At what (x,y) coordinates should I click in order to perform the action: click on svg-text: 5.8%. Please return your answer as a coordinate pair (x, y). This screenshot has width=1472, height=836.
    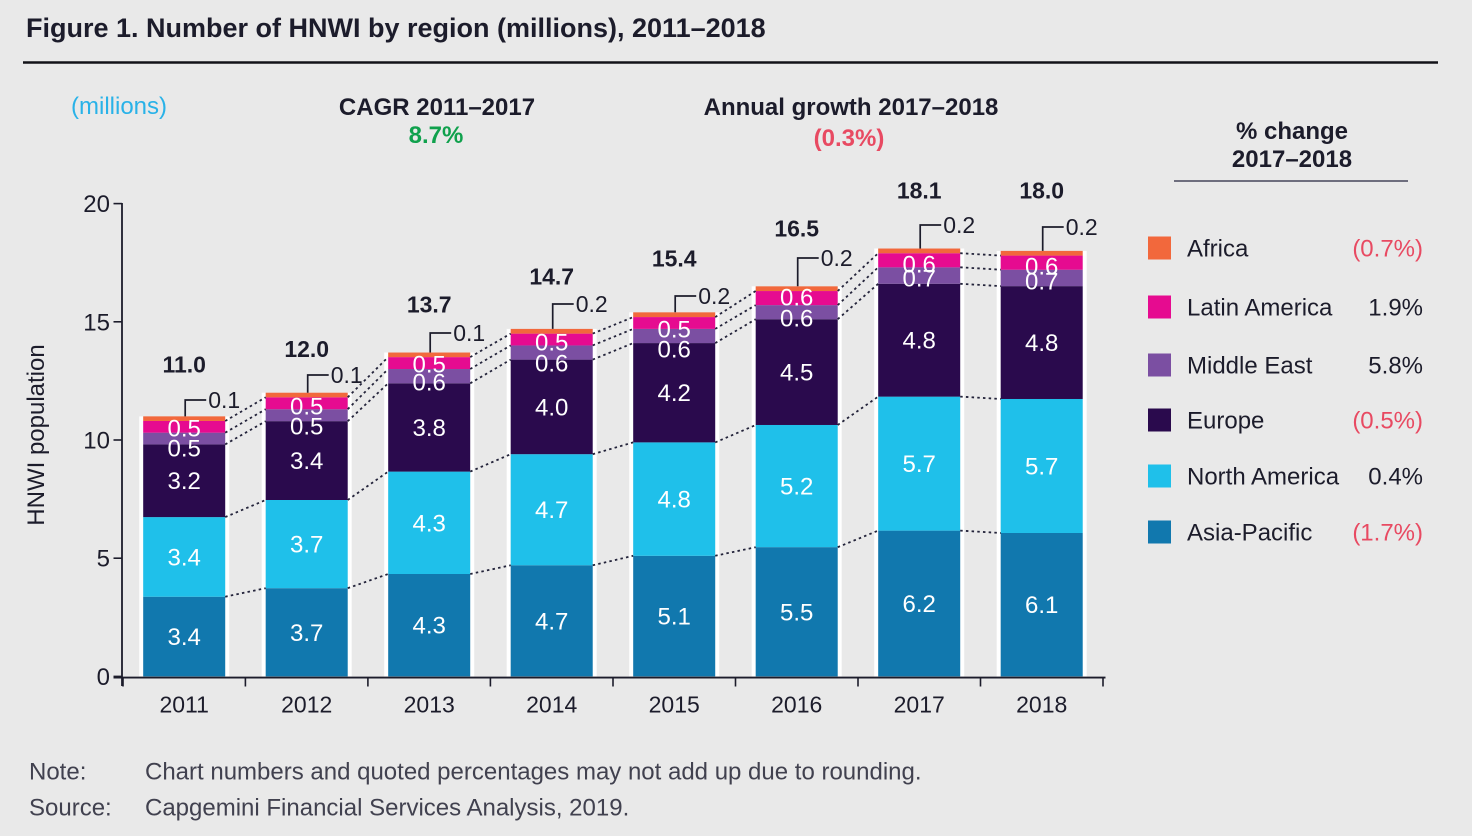
    Looking at the image, I should click on (1395, 366).